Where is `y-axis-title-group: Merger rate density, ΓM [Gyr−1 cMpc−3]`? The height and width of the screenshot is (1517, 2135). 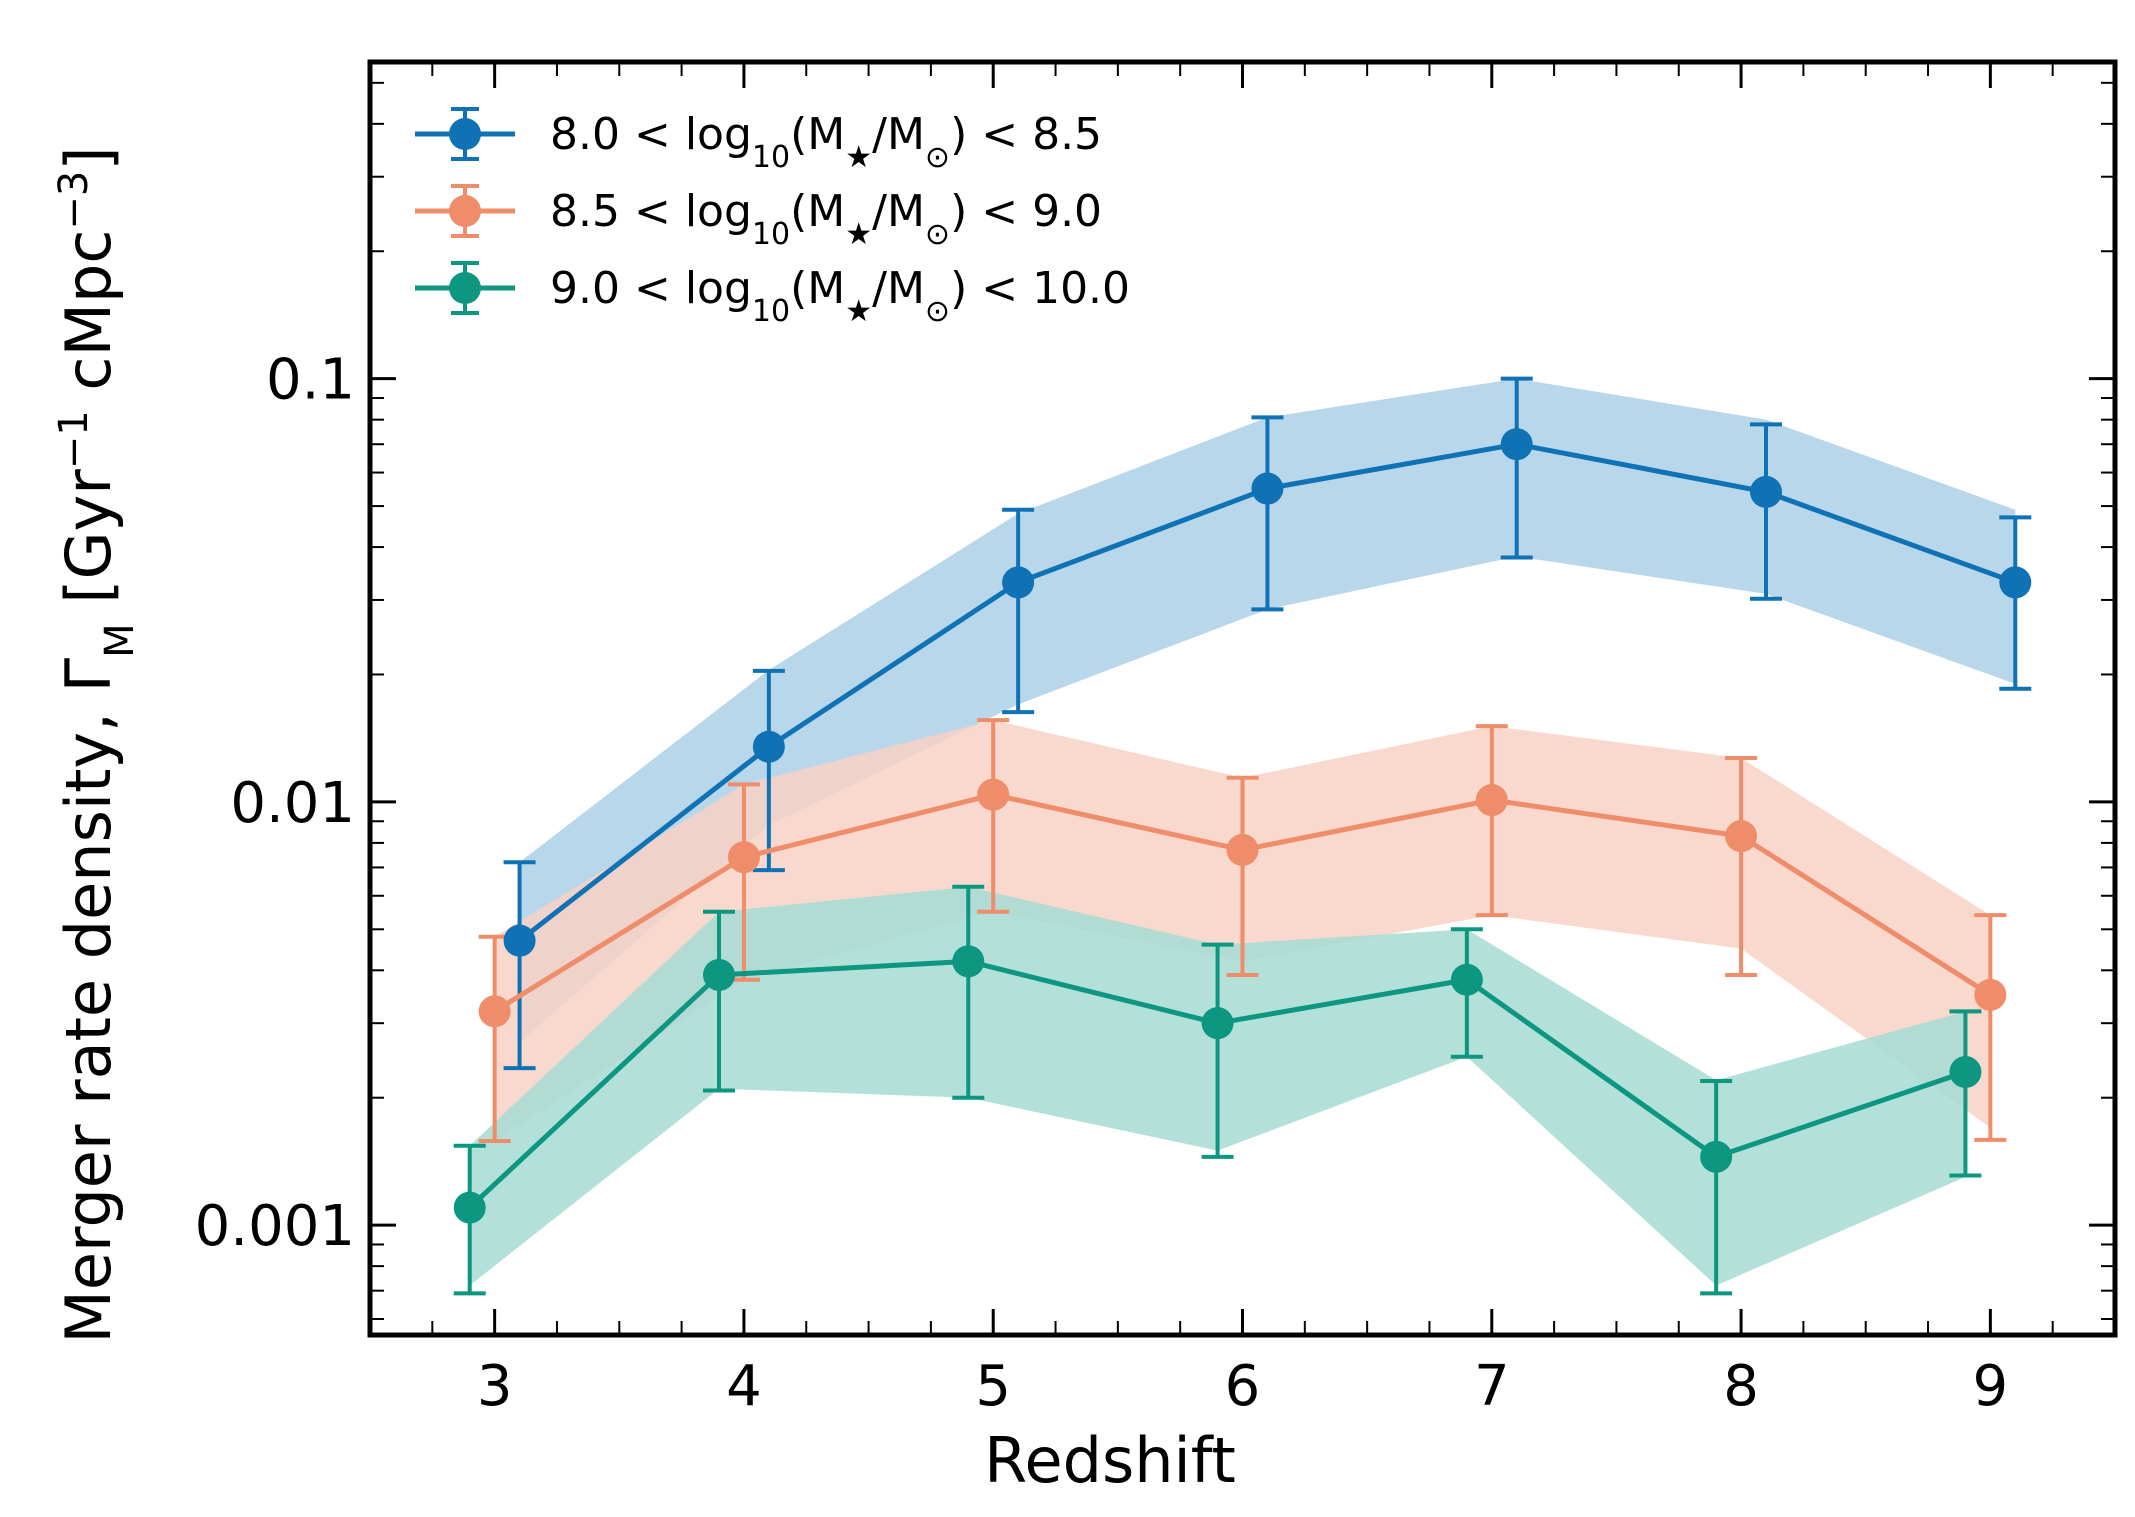 y-axis-title-group: Merger rate density, ΓM [Gyr−1 cMpc−3] is located at coordinates (97, 744).